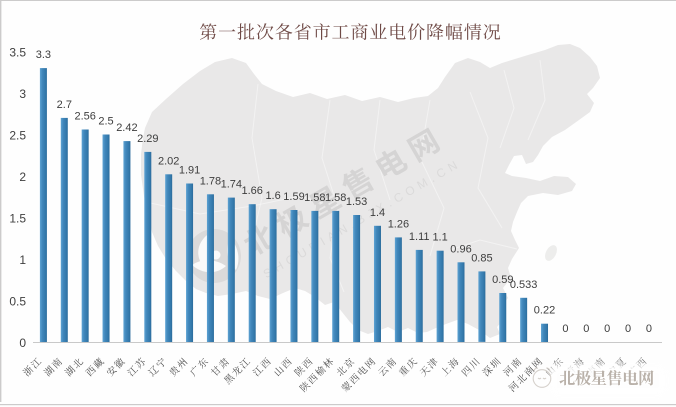 This screenshot has width=676, height=407. Describe the element at coordinates (43, 55) in the screenshot. I see `svg-text: 3.3` at that location.